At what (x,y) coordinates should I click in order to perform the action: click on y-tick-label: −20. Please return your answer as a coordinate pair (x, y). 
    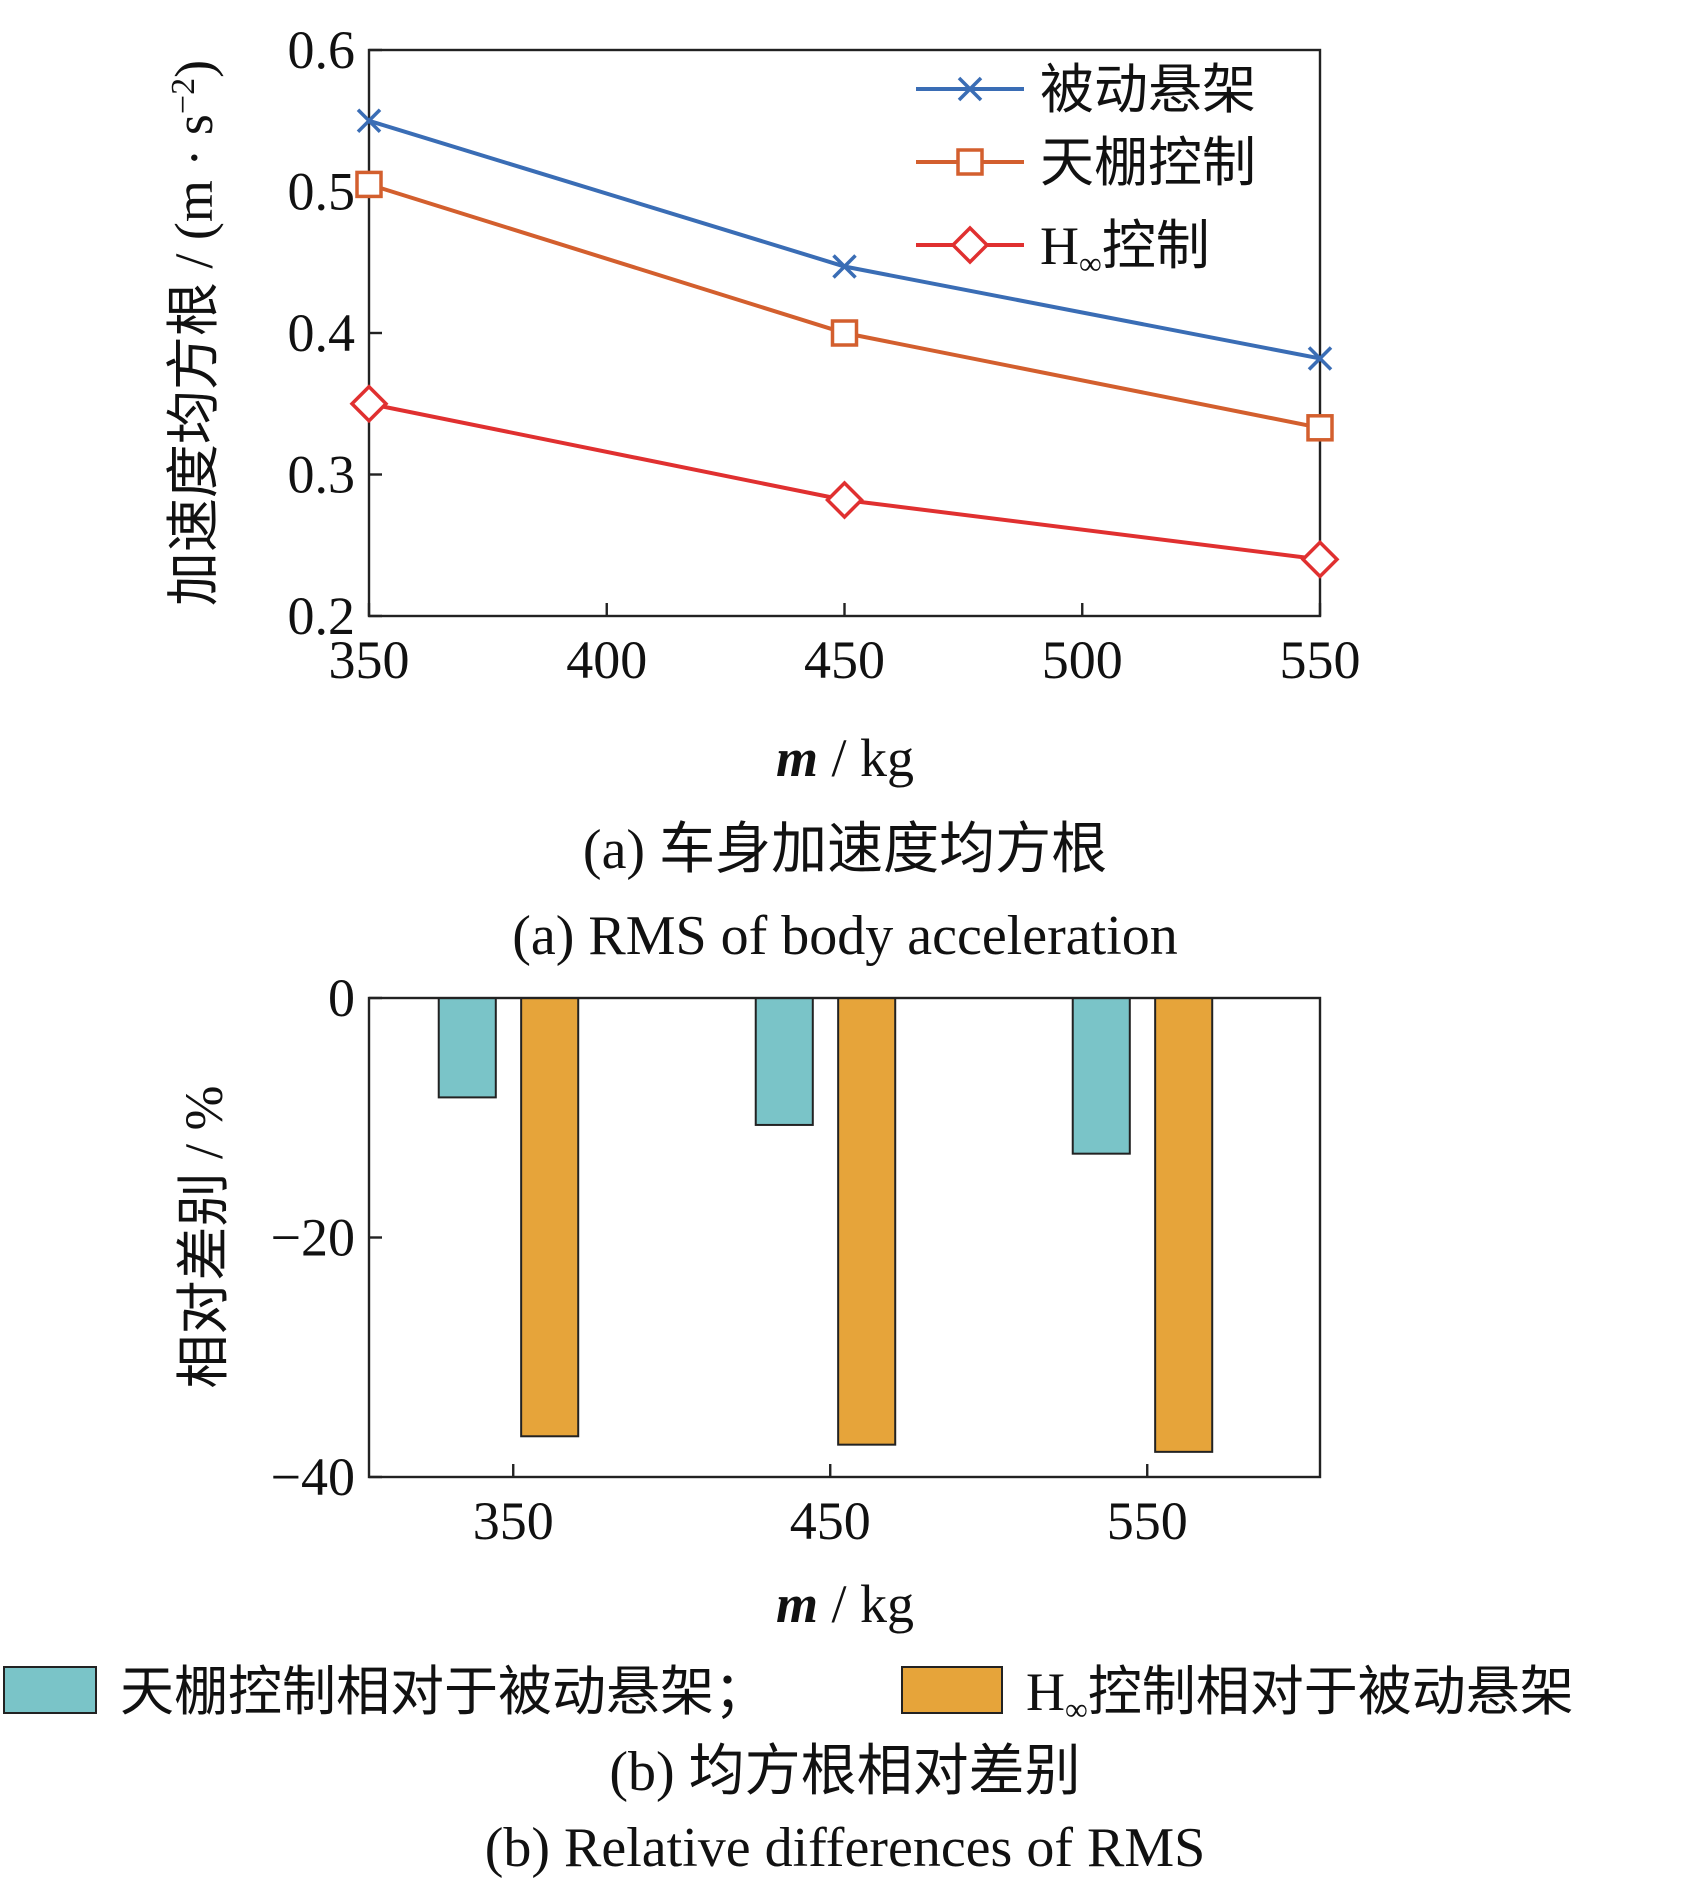
    Looking at the image, I should click on (313, 1238).